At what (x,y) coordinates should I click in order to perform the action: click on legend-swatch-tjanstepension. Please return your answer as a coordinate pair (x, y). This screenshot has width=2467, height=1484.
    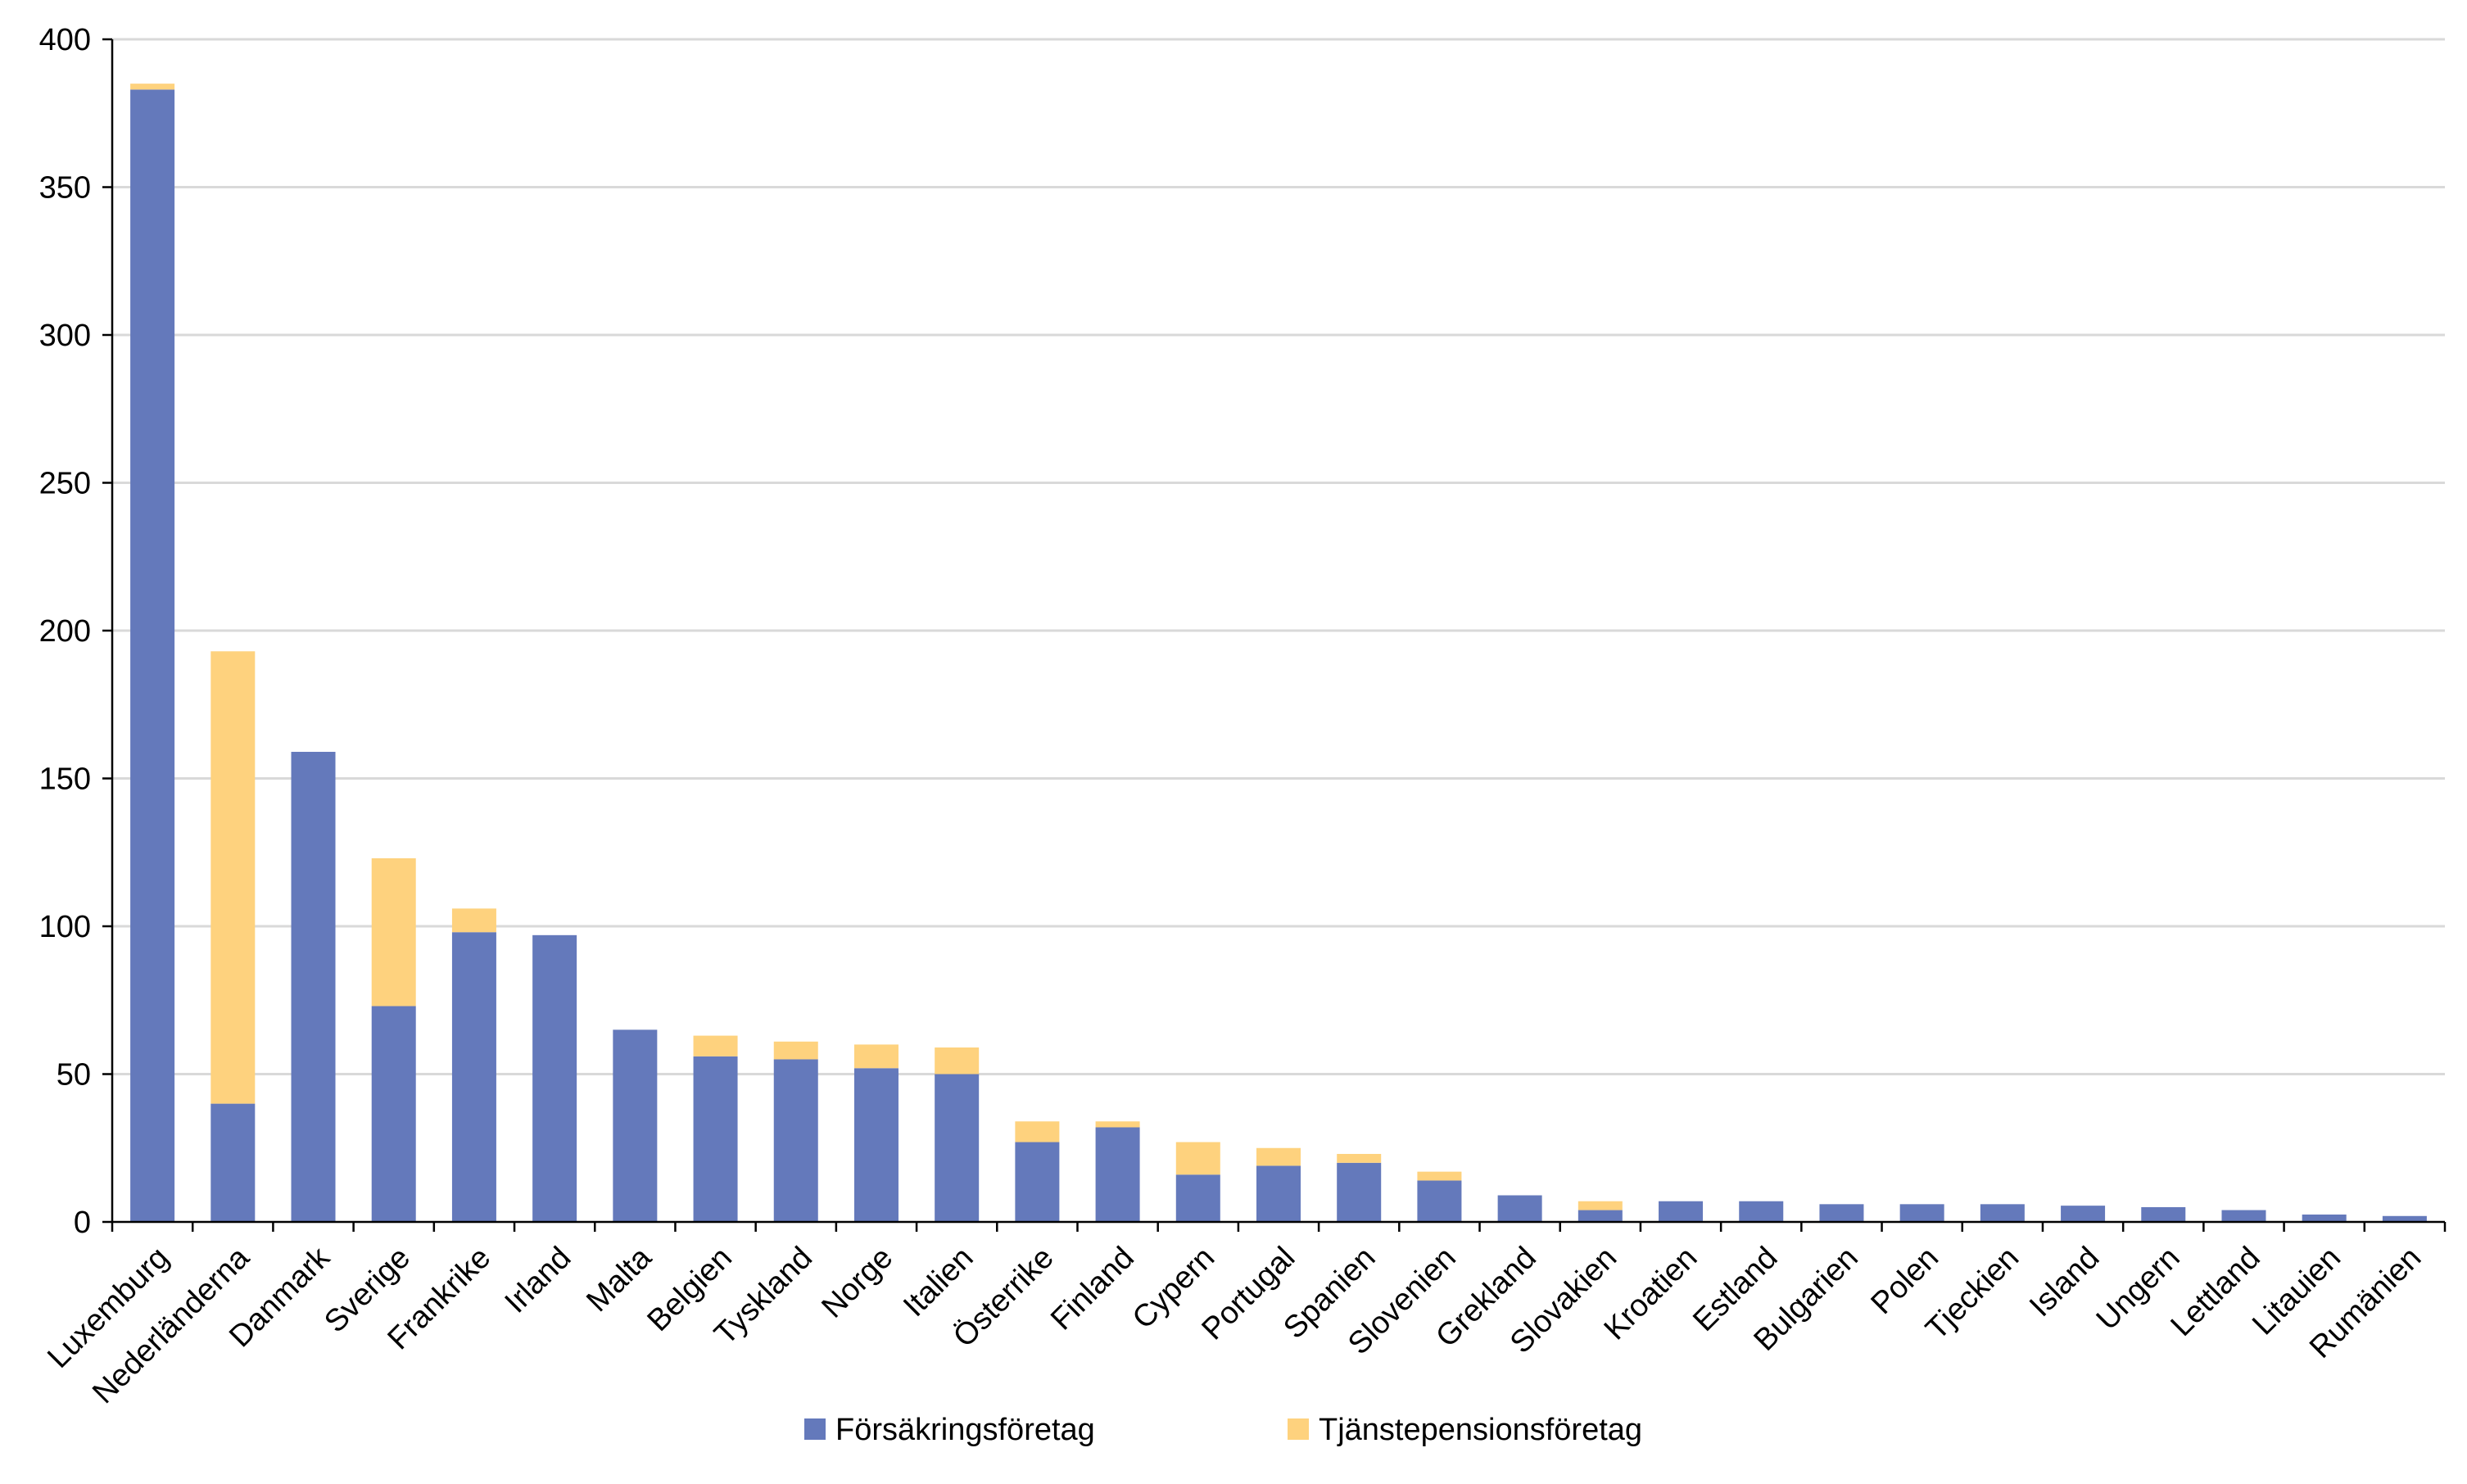
    Looking at the image, I should click on (1298, 1429).